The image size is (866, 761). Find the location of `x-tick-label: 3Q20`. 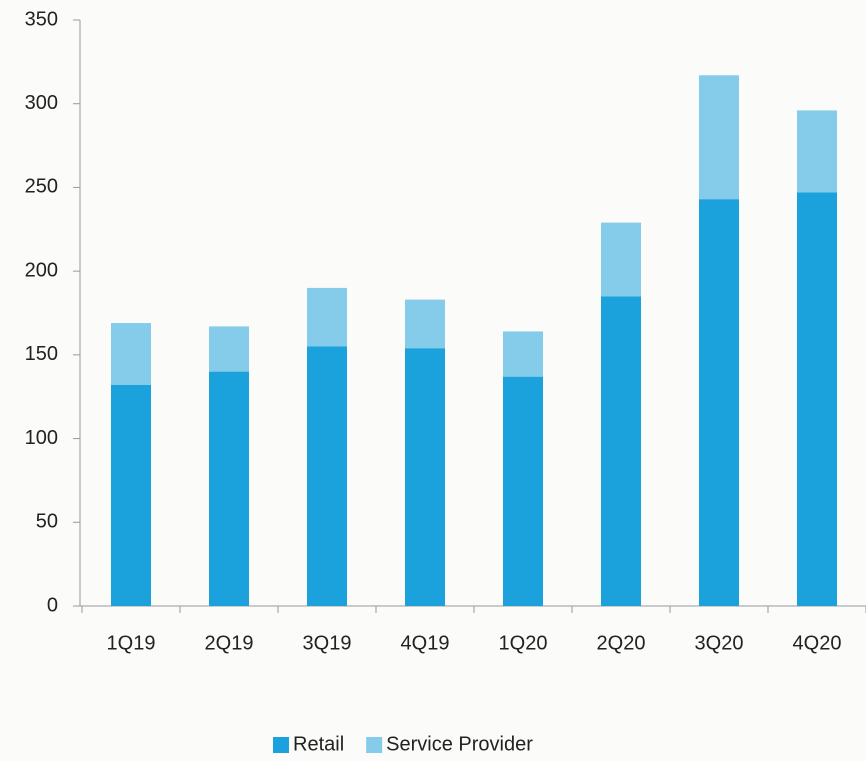

x-tick-label: 3Q20 is located at coordinates (719, 643).